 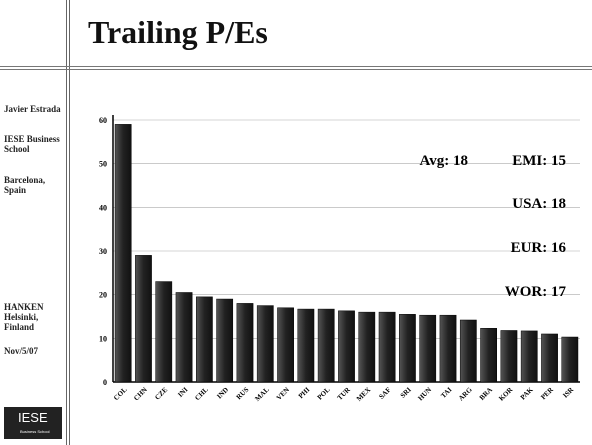 I want to click on x-tick-label: VEN, so click(x=283, y=394).